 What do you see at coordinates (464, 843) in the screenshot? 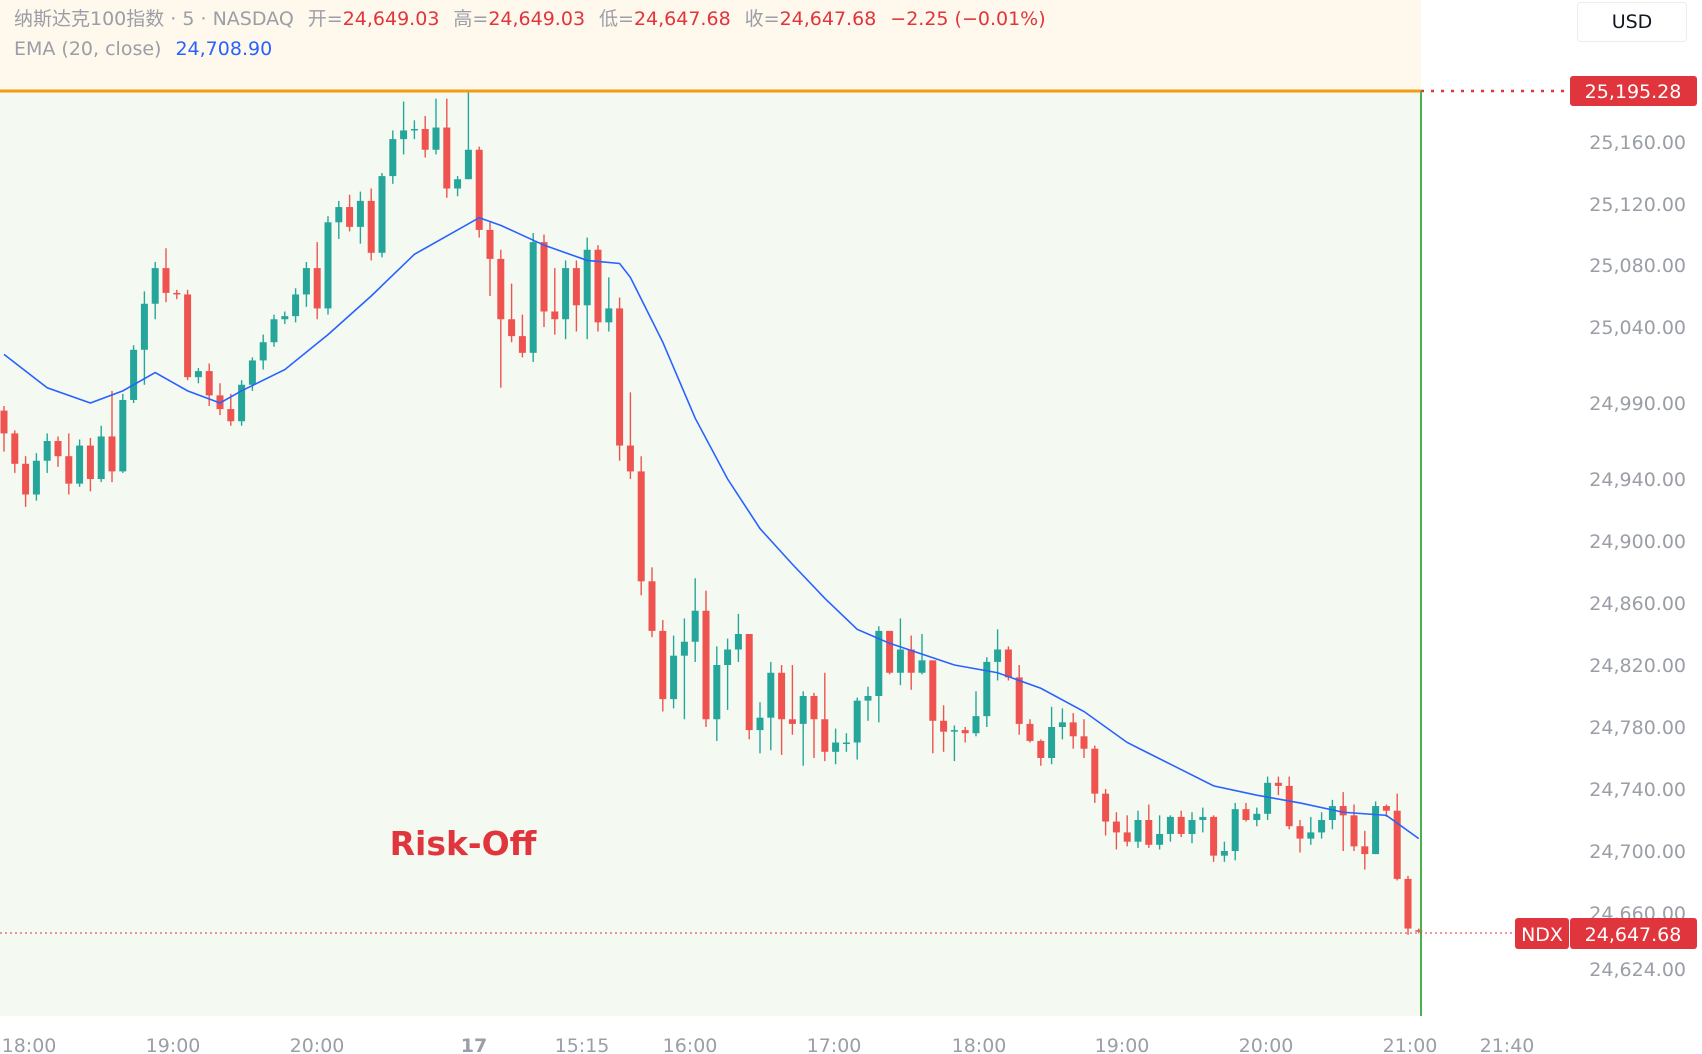
I see `risk-off-annotation: Risk-Off` at bounding box center [464, 843].